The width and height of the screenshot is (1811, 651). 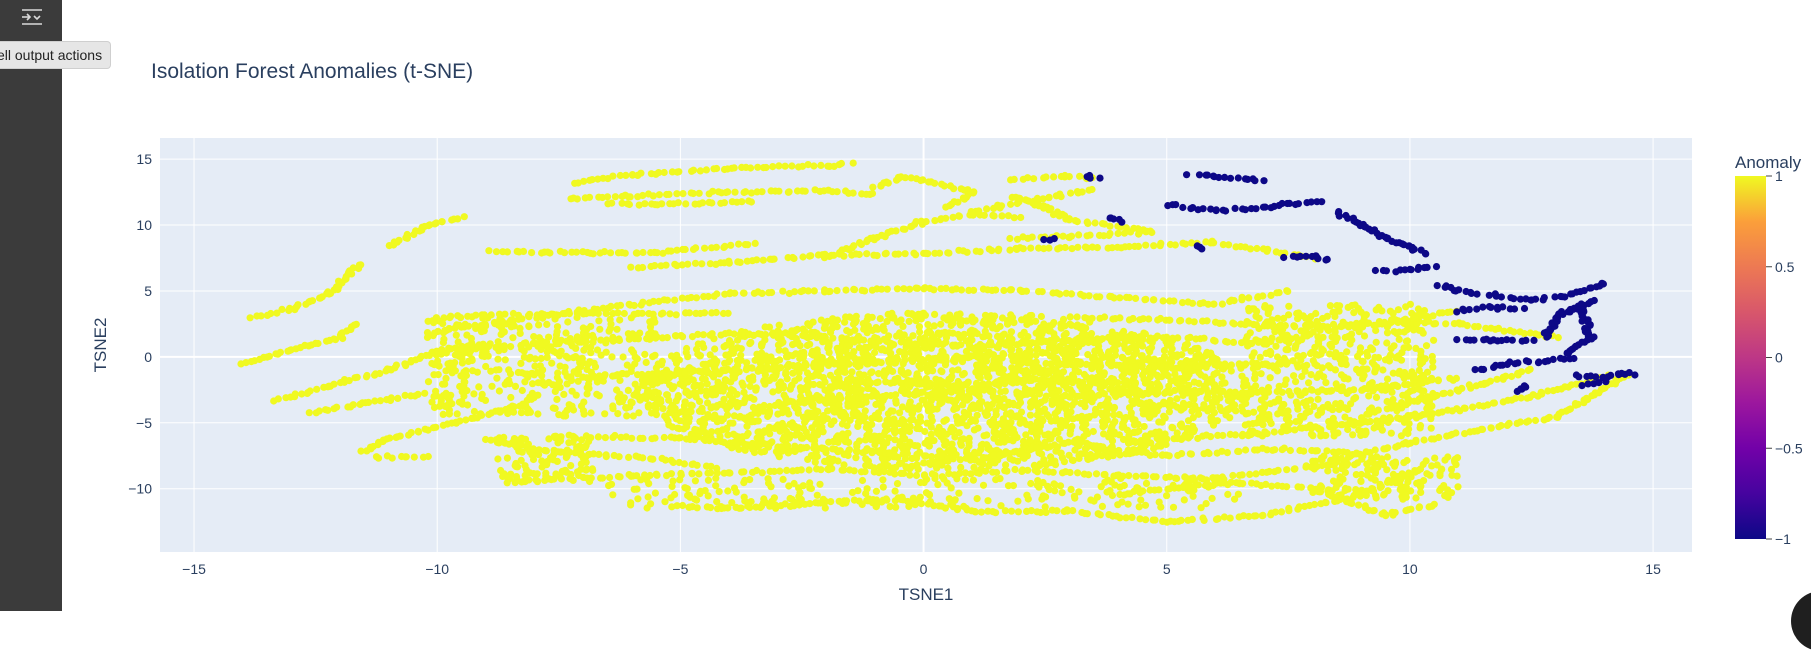 What do you see at coordinates (1410, 569) in the screenshot?
I see `x-tick-label: 10` at bounding box center [1410, 569].